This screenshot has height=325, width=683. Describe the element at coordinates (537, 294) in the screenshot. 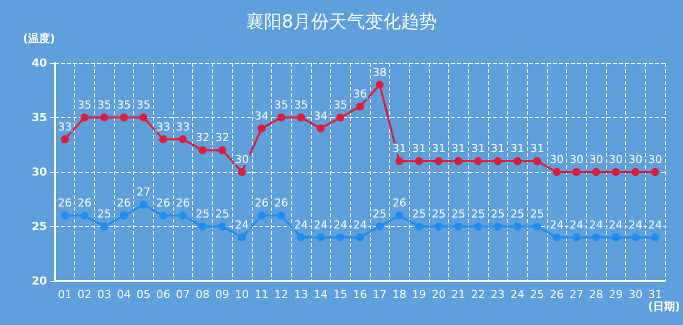

I see `x-tick-label: 25` at that location.